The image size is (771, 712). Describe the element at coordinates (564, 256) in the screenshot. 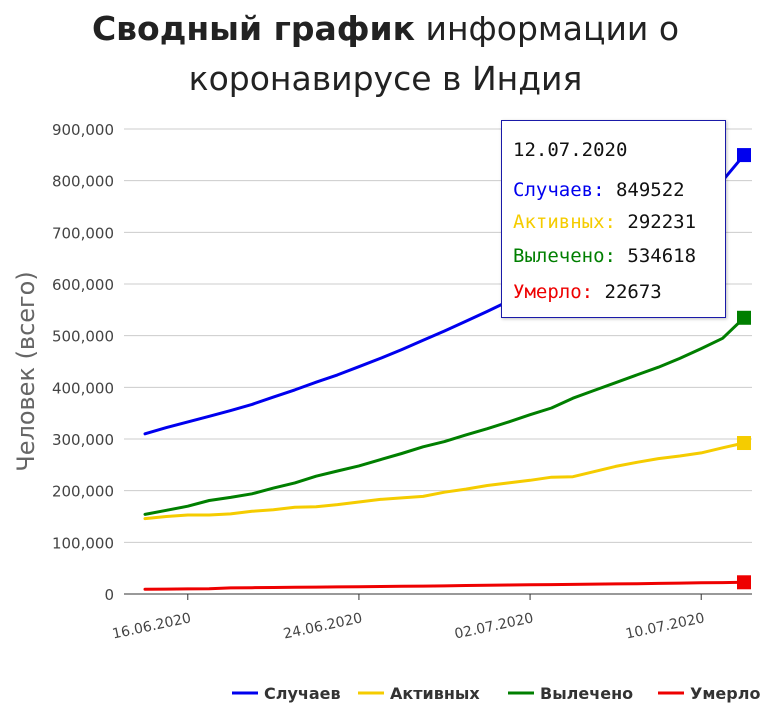

I see `tooltip-label-recovered: Вылечено:` at that location.